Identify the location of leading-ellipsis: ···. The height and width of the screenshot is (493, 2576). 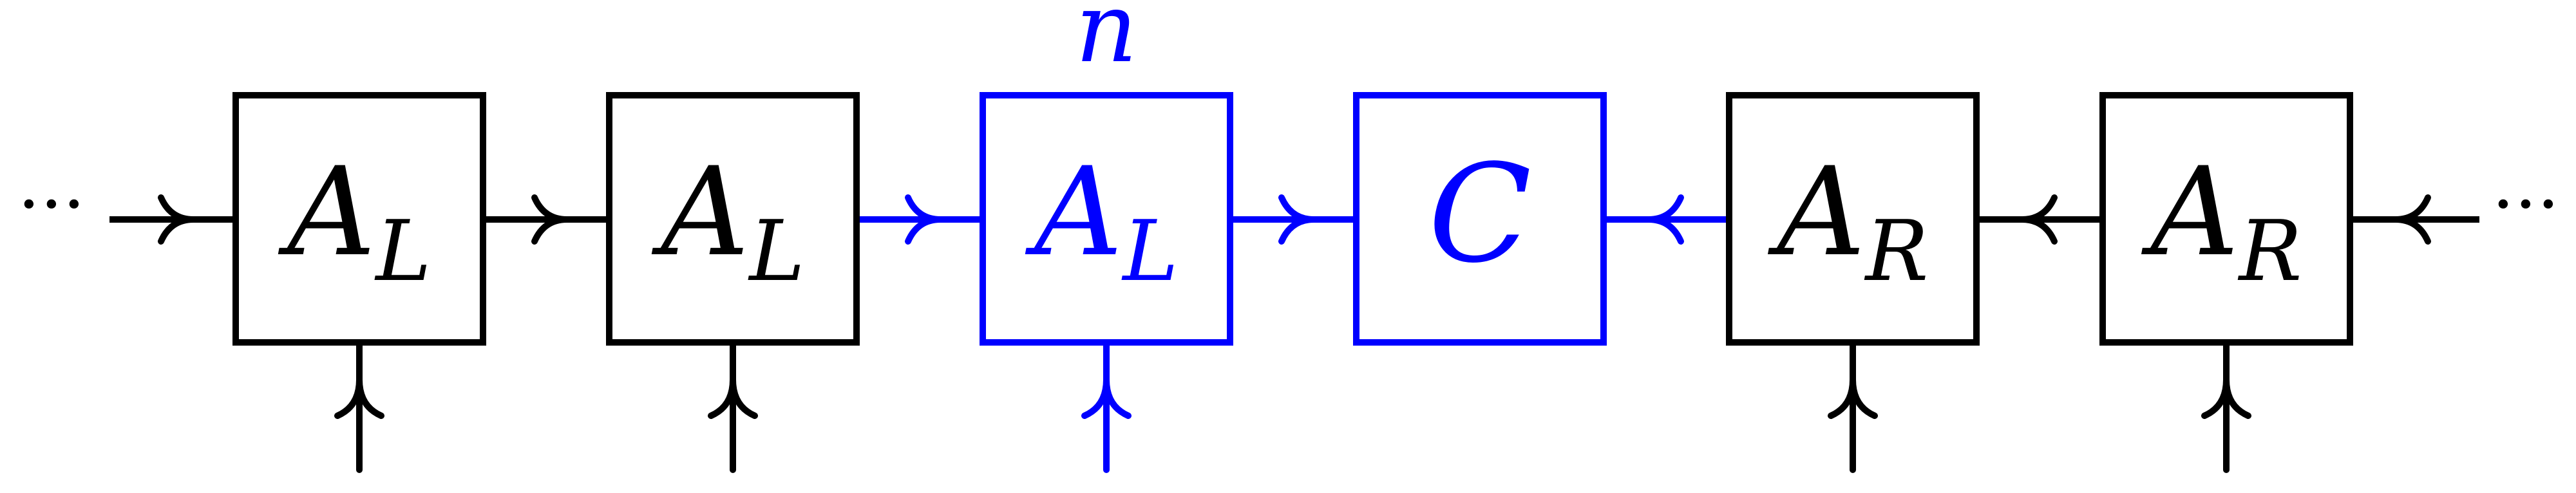
(52, 204).